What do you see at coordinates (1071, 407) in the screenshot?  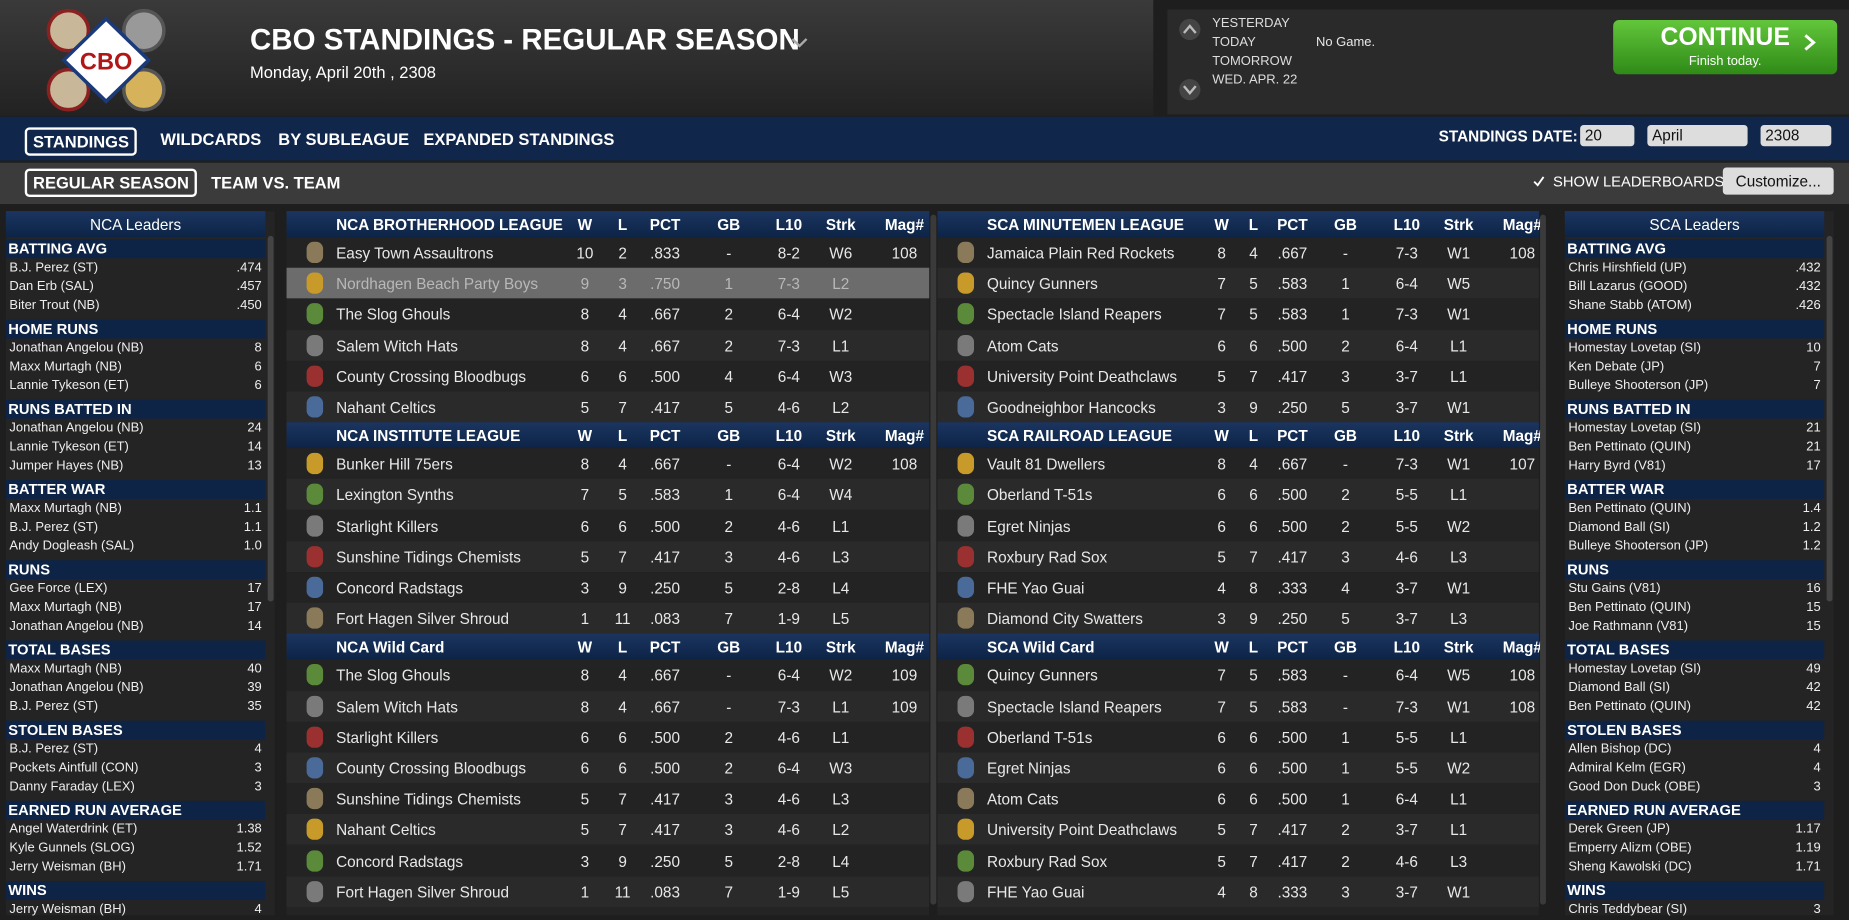 I see `team-name: Goodneighbor Hancocks` at bounding box center [1071, 407].